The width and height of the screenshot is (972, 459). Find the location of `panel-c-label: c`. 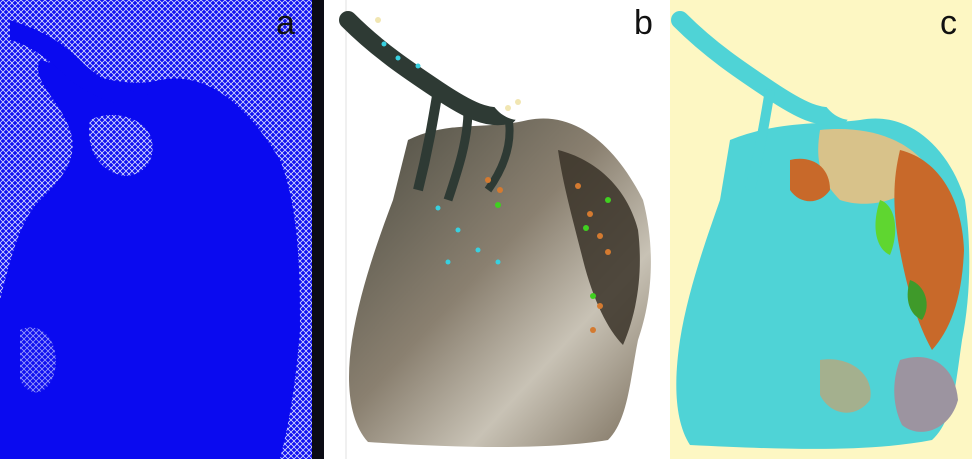

panel-c-label: c is located at coordinates (948, 23).